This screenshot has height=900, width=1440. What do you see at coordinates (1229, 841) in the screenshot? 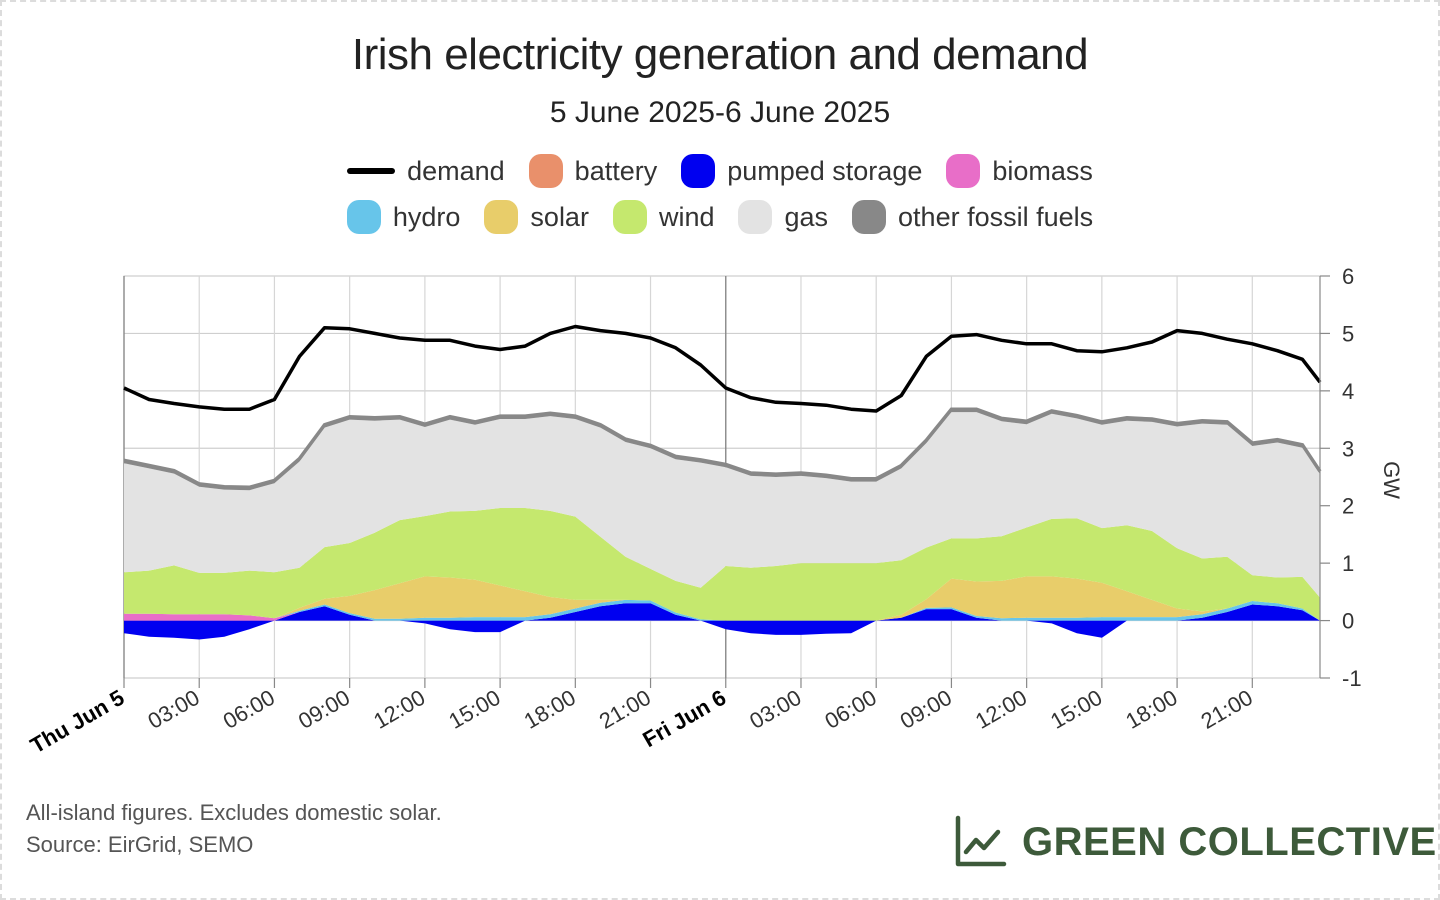
I see `brand-name: GREEN COLLECTIVE` at bounding box center [1229, 841].